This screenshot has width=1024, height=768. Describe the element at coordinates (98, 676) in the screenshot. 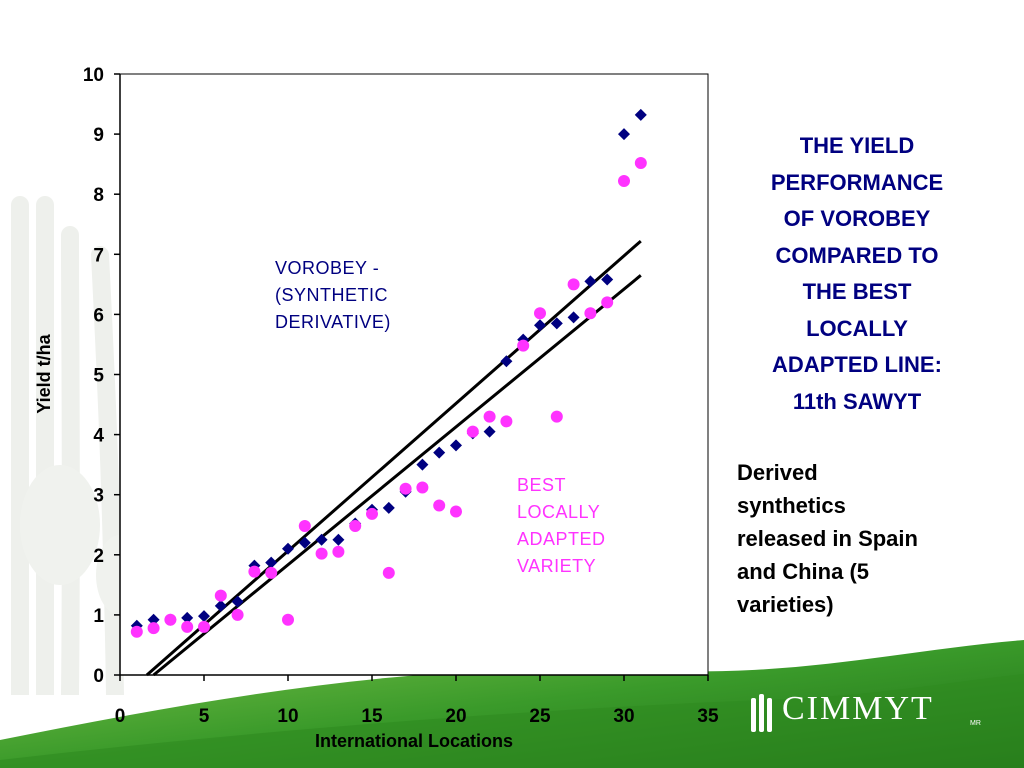

I see `y-tick-label: 0` at that location.